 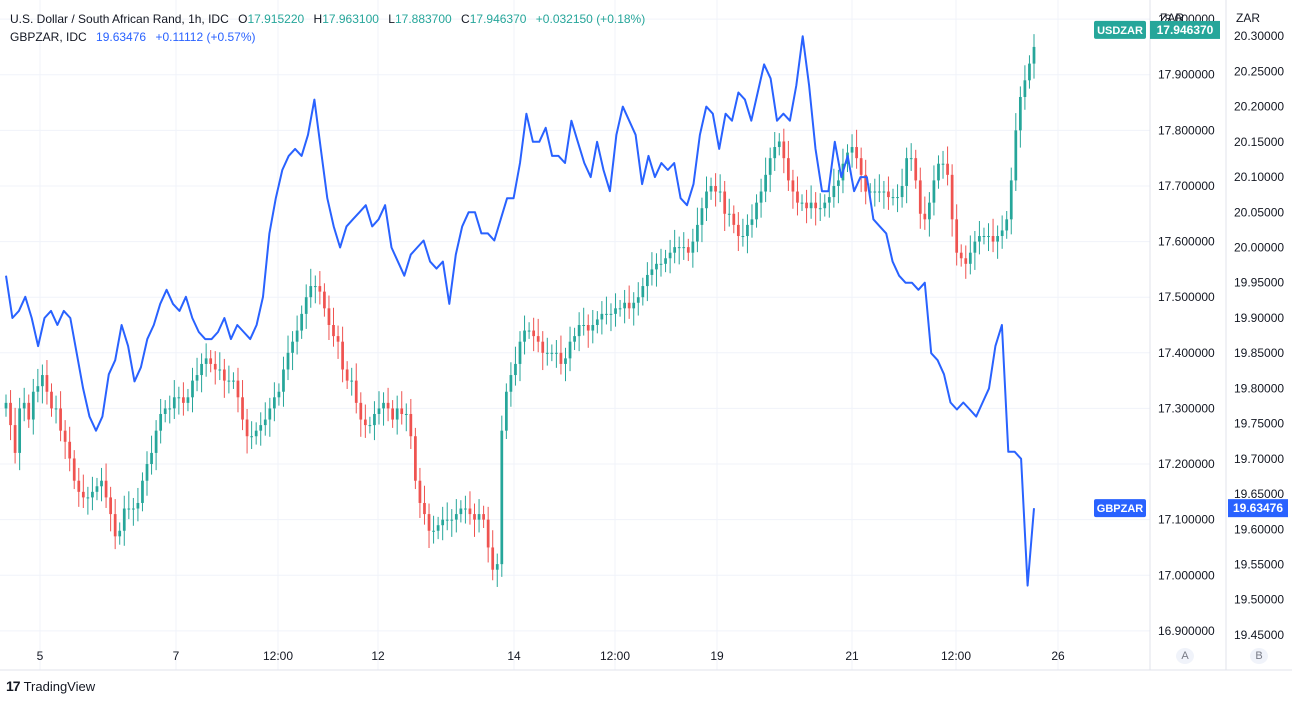 What do you see at coordinates (243, 19) in the screenshot?
I see `legend-open-label: O` at bounding box center [243, 19].